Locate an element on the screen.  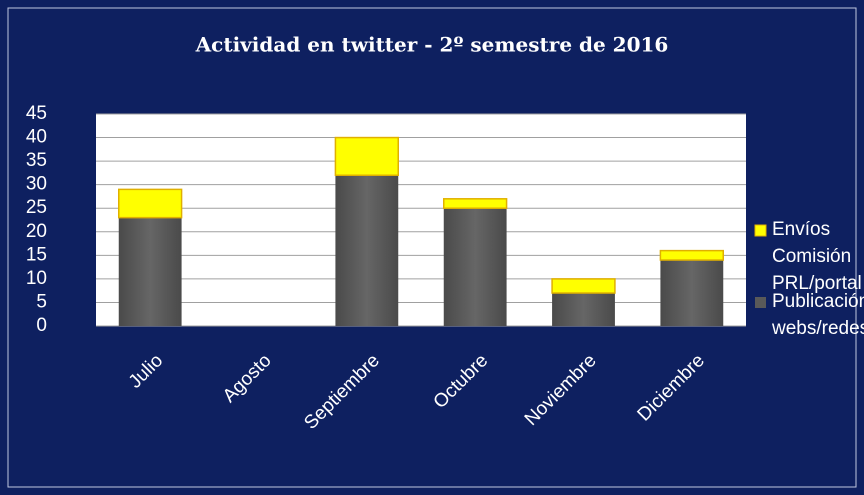
x-tick-label: Agosto is located at coordinates (247, 378).